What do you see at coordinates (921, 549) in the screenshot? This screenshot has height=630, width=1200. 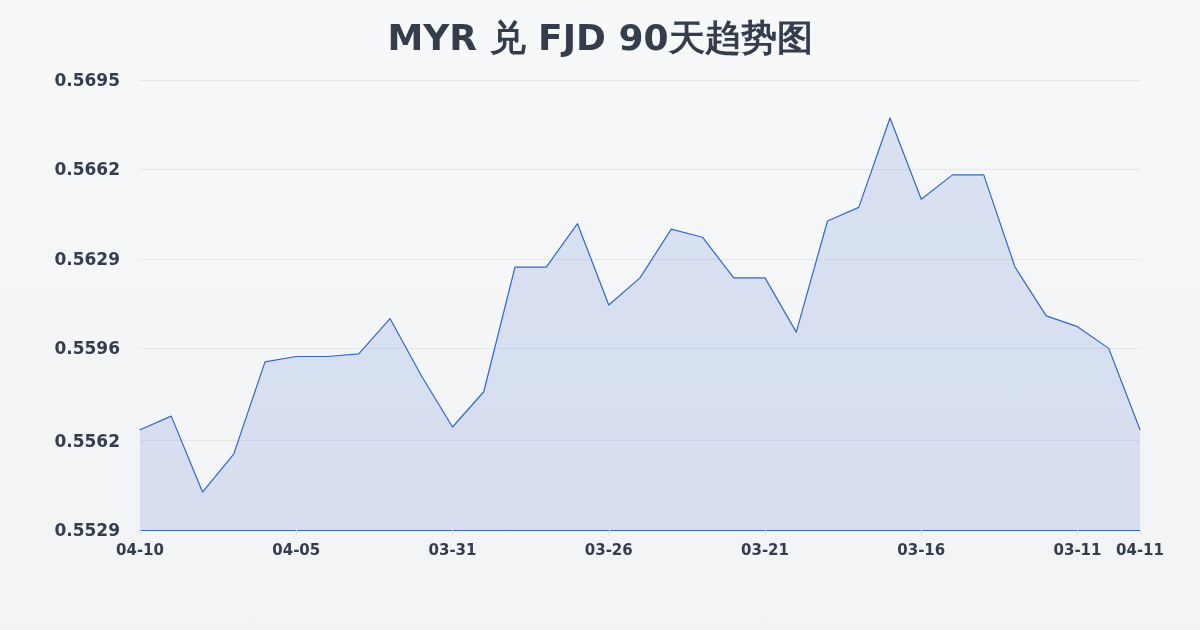 I see `x-tick-label: 03-16` at bounding box center [921, 549].